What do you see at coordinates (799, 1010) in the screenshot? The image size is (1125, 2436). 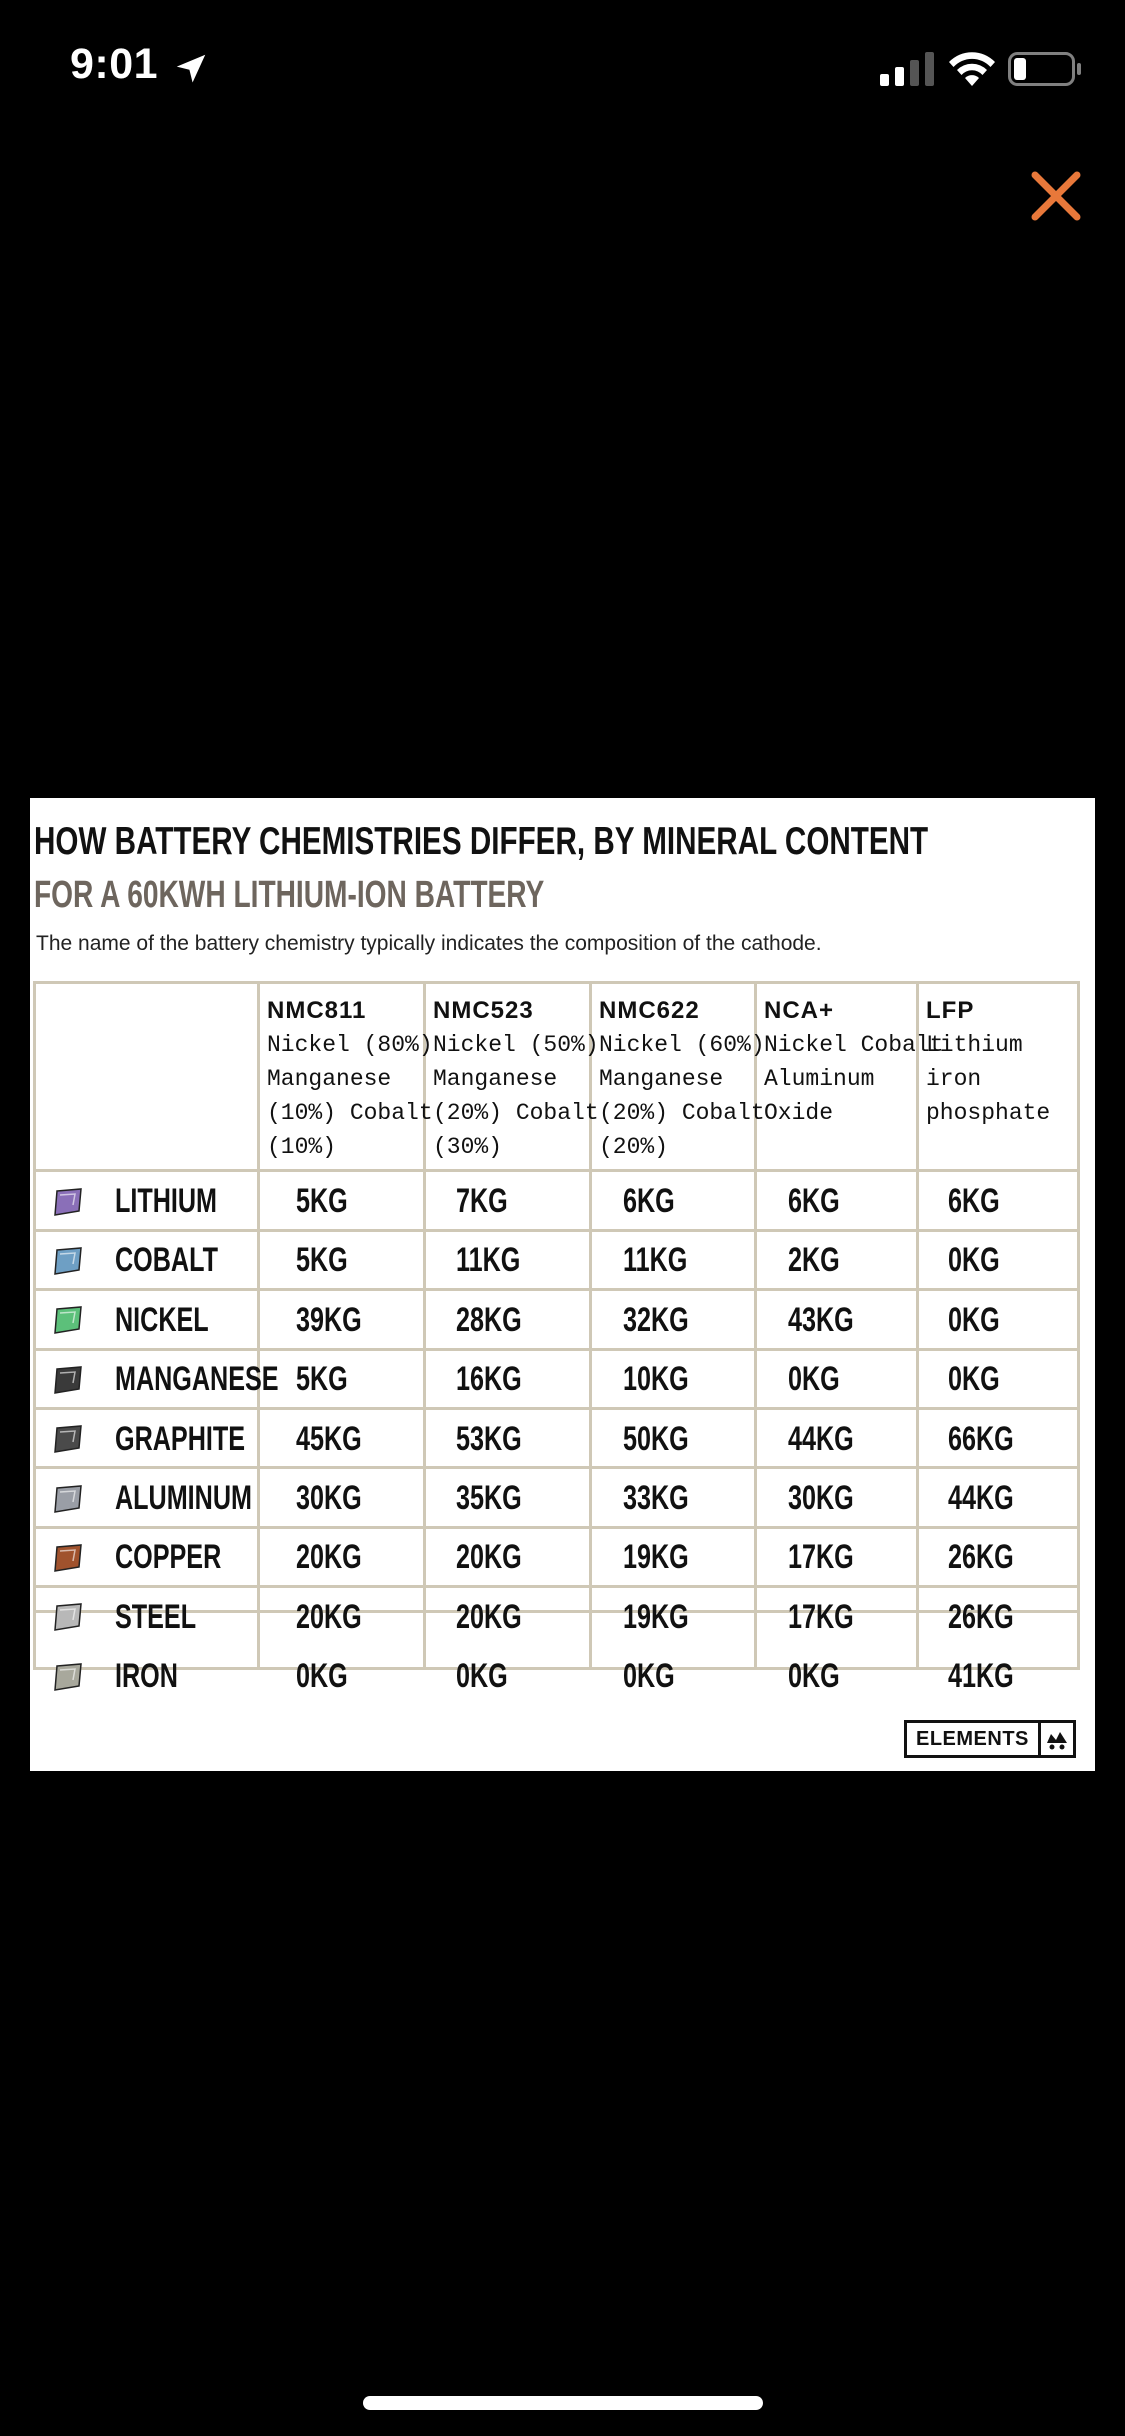 I see `column-name: NCA+` at bounding box center [799, 1010].